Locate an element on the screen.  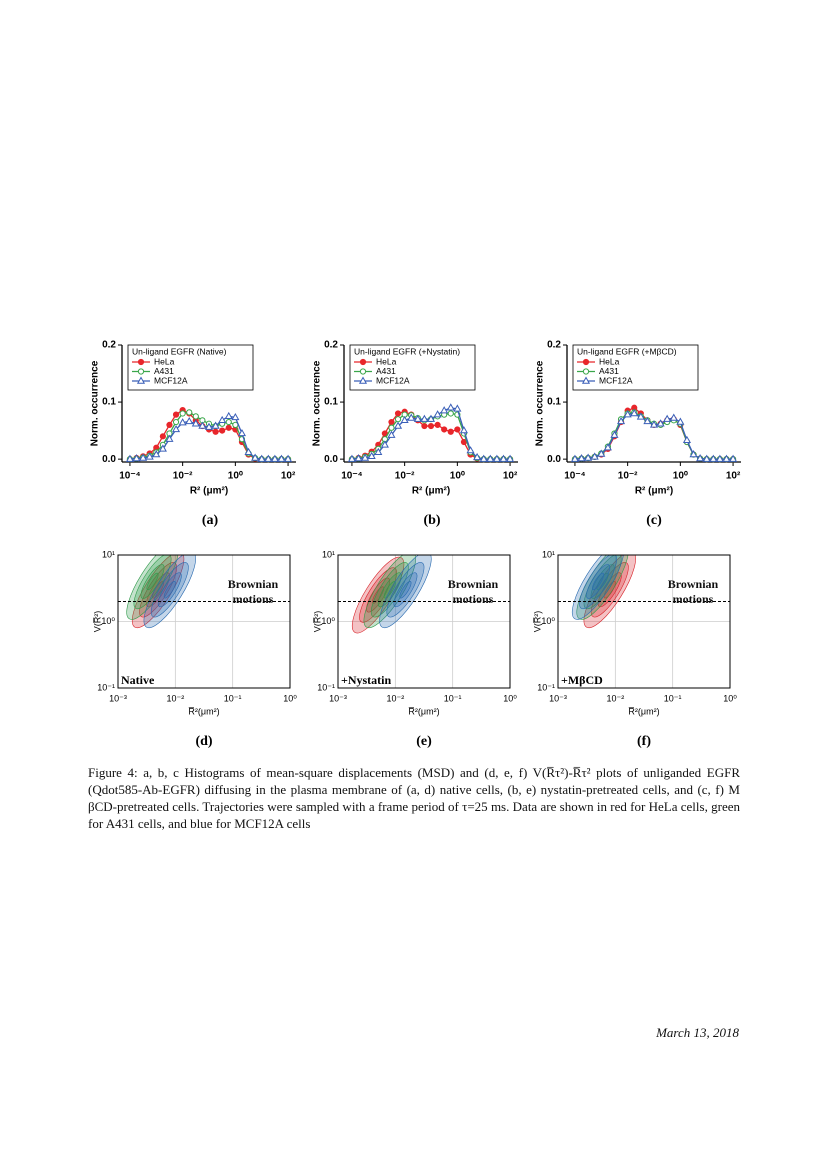
legend-label: A431 is located at coordinates (609, 371).